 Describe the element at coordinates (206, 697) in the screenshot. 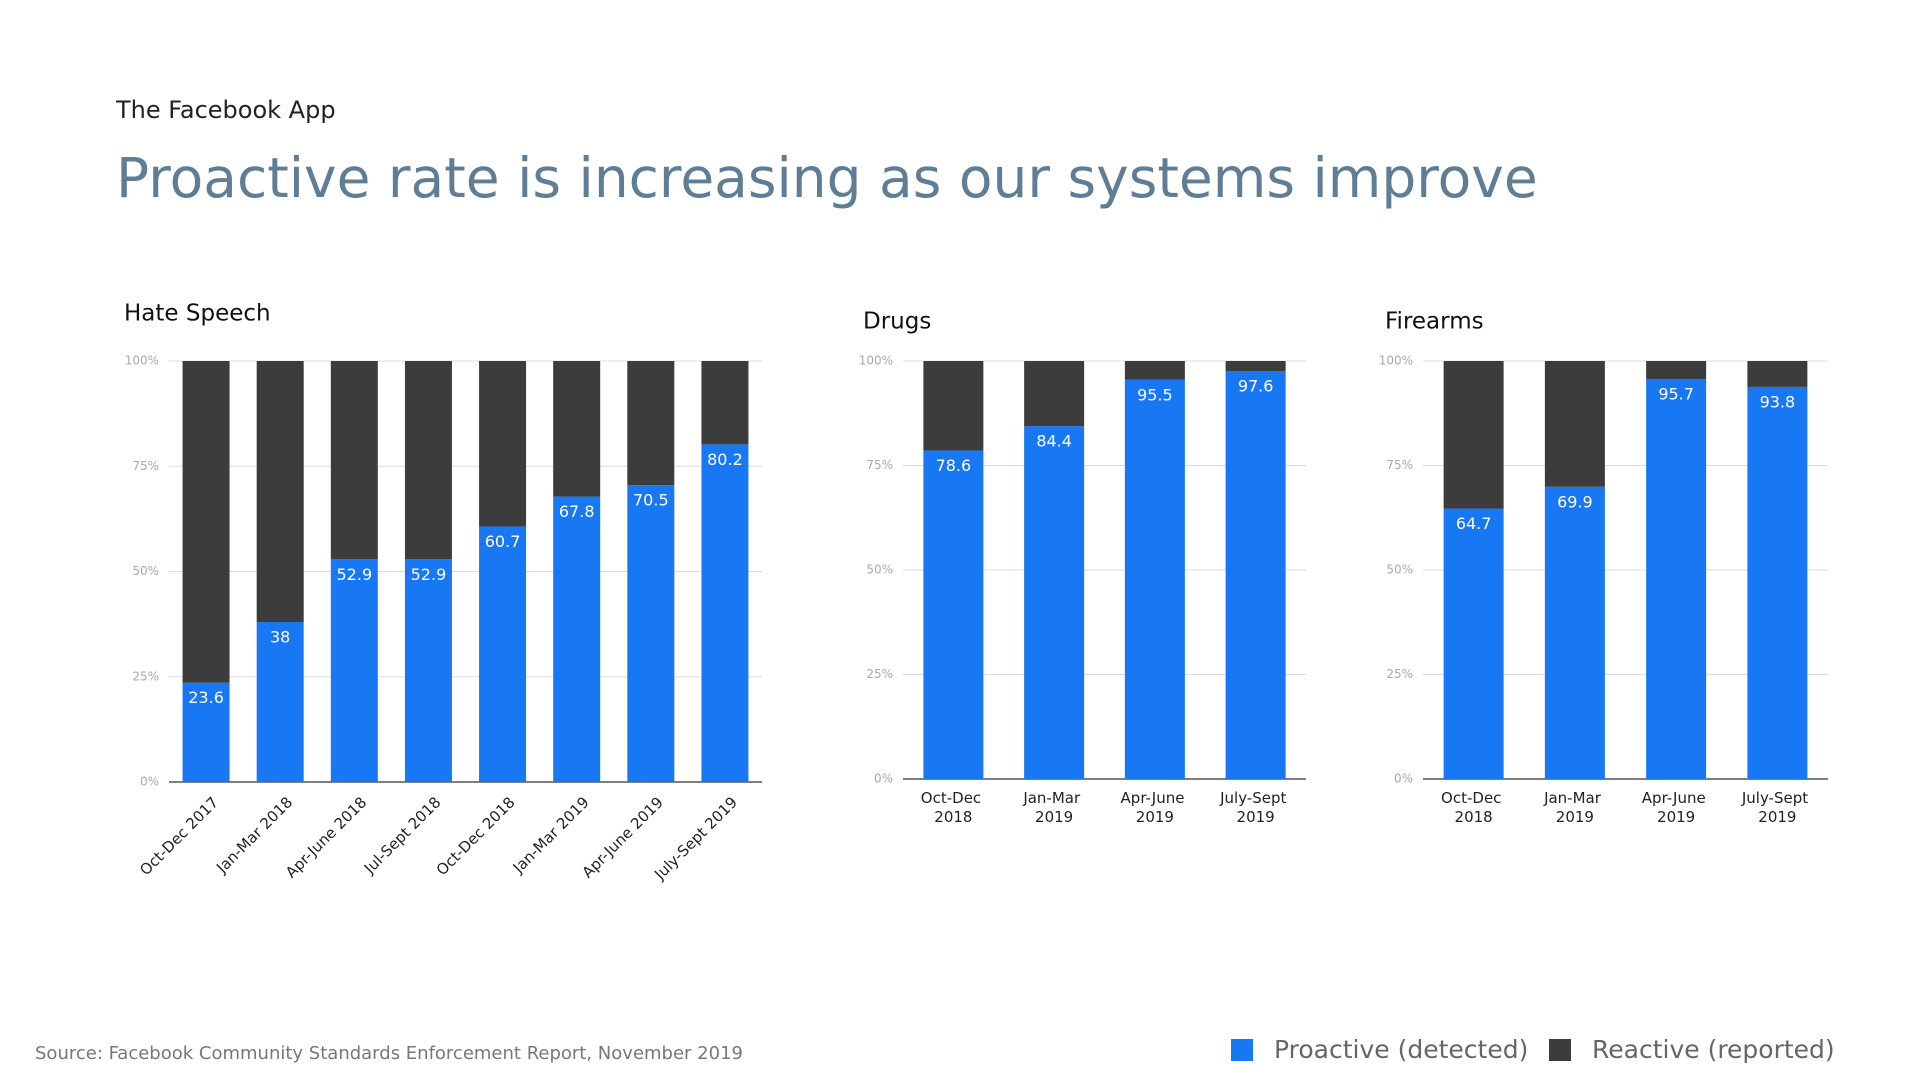

I see `data-label: 23.6` at that location.